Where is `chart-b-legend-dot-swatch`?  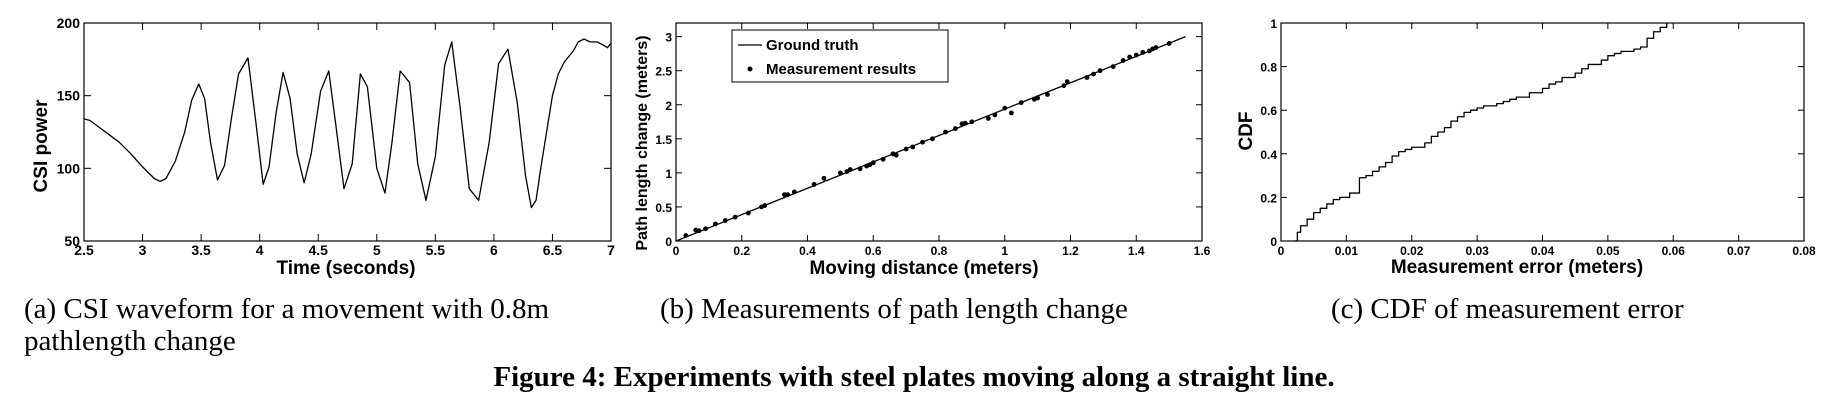
chart-b-legend-dot-swatch is located at coordinates (750, 69).